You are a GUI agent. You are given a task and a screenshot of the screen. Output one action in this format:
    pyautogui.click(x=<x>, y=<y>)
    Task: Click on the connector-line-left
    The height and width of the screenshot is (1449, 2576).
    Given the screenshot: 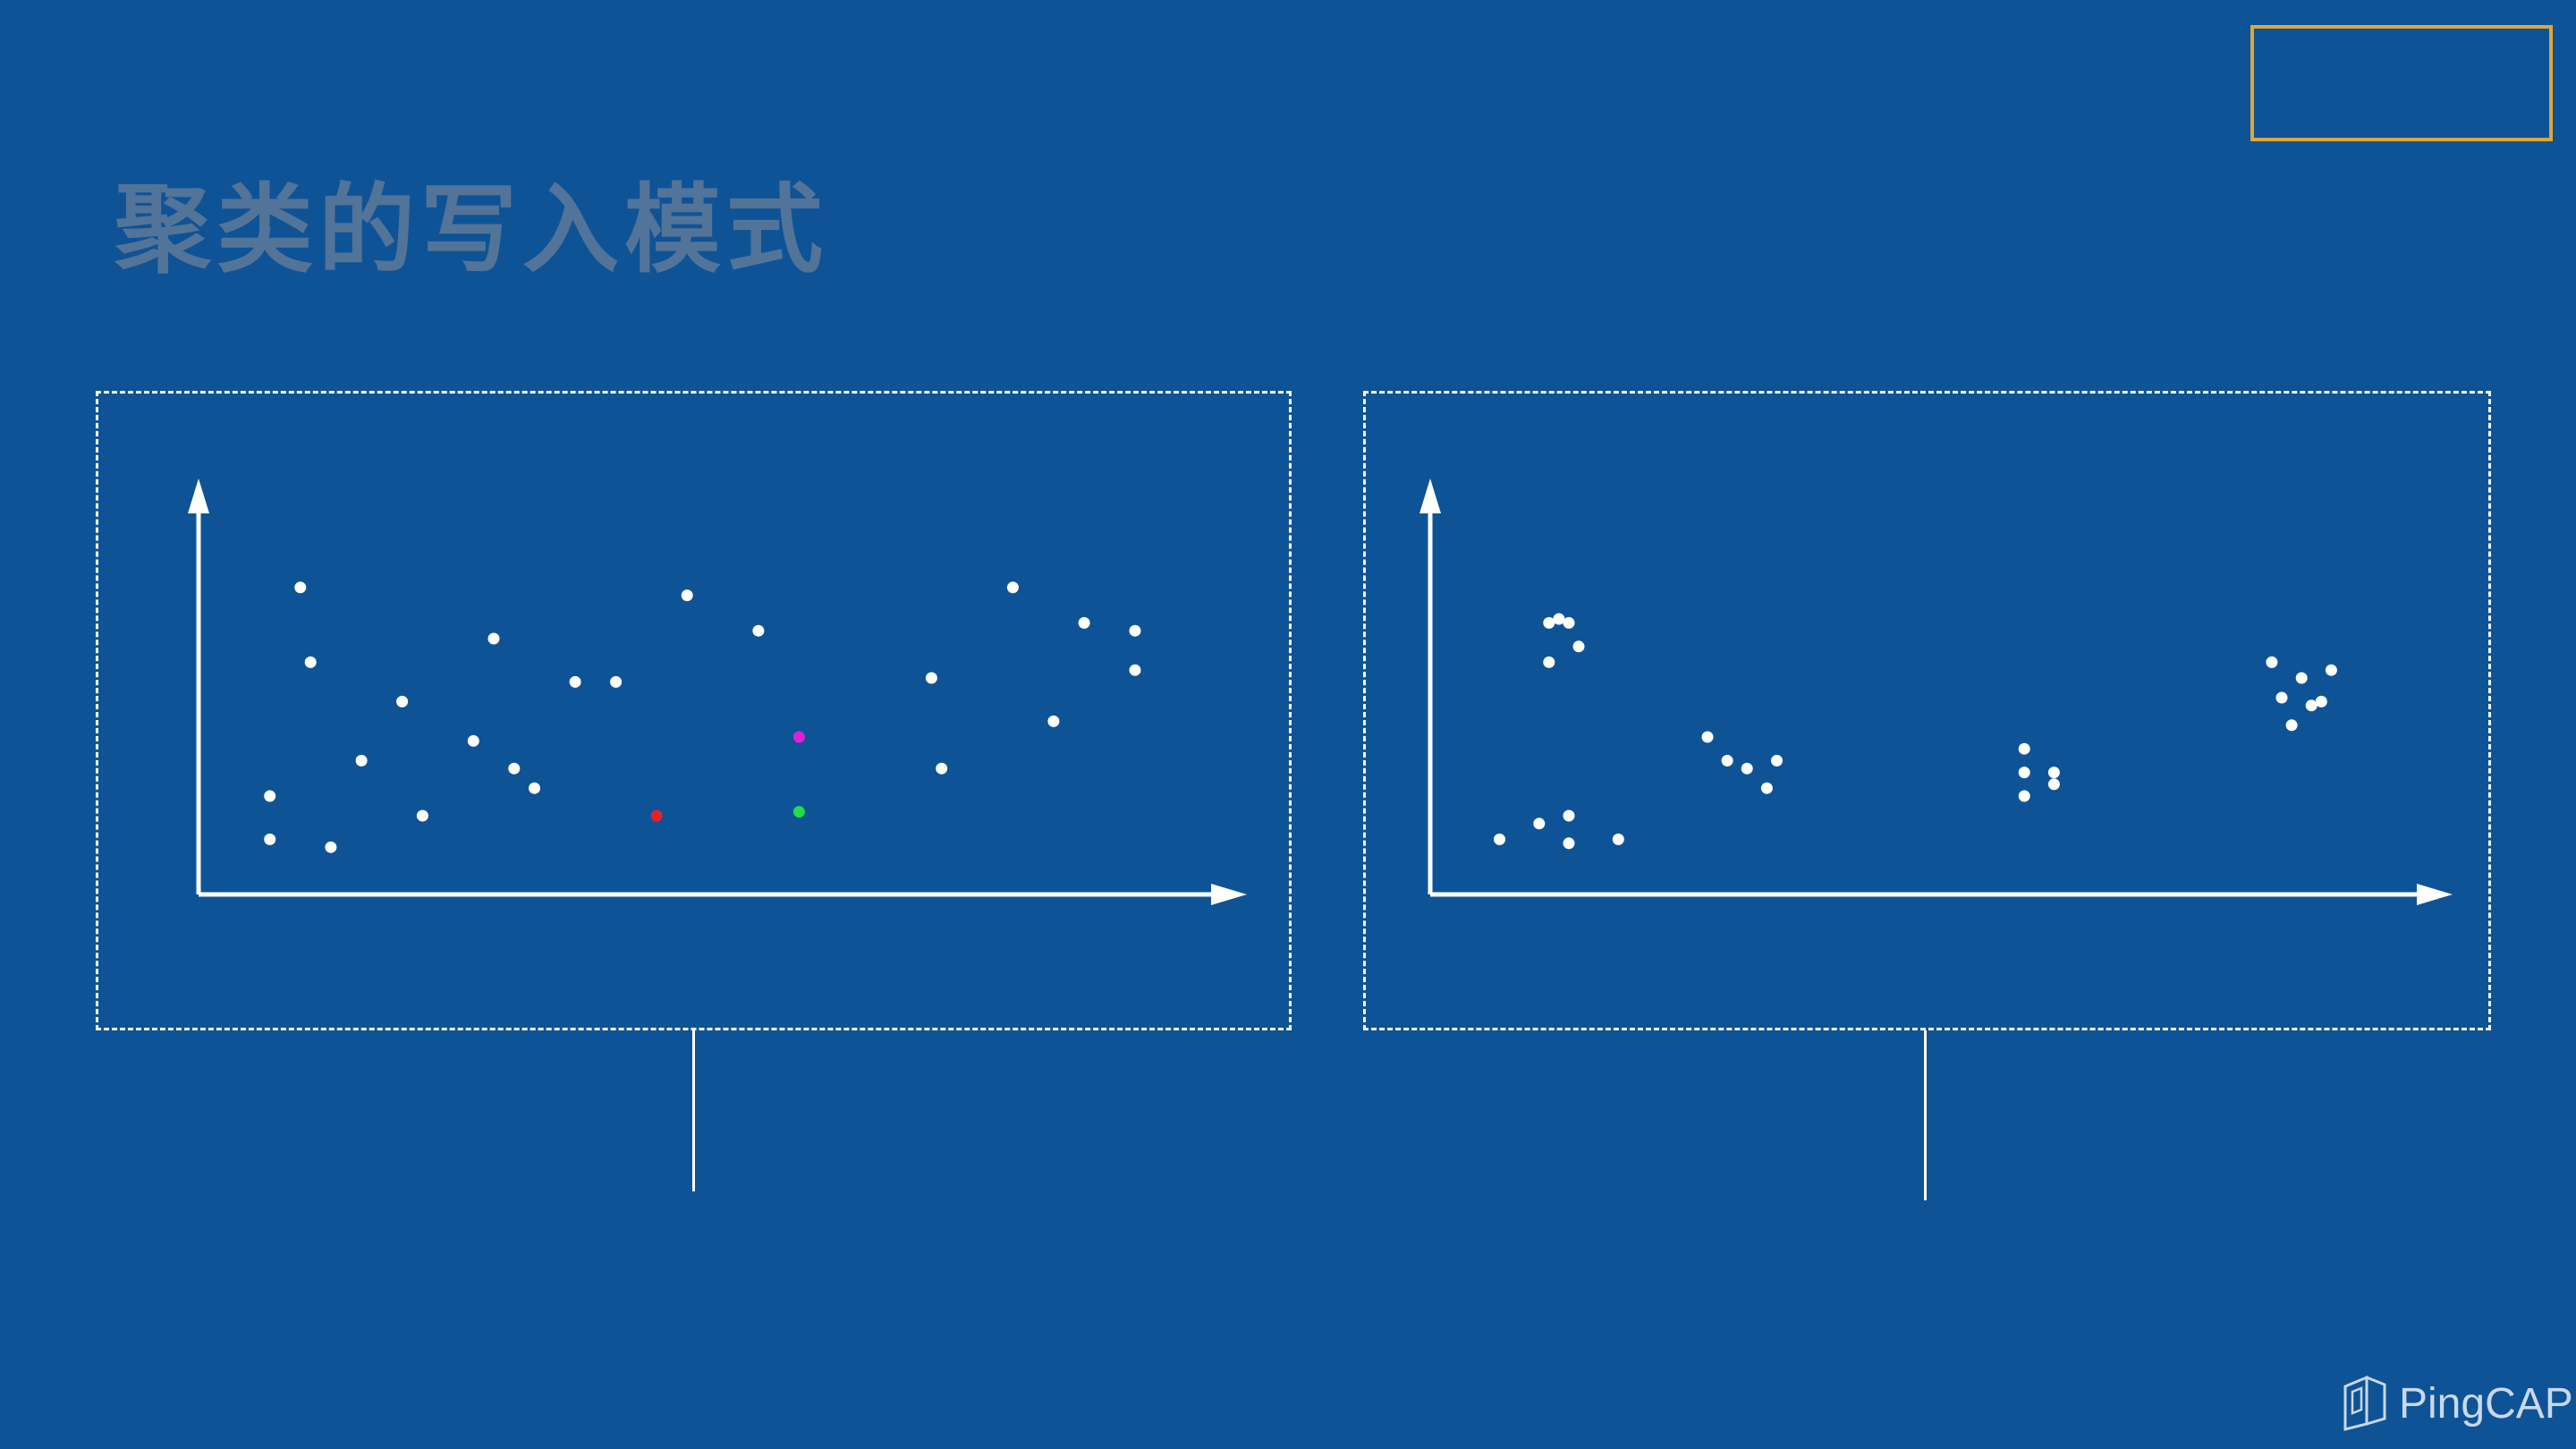 What is the action you would take?
    pyautogui.click(x=693, y=1110)
    